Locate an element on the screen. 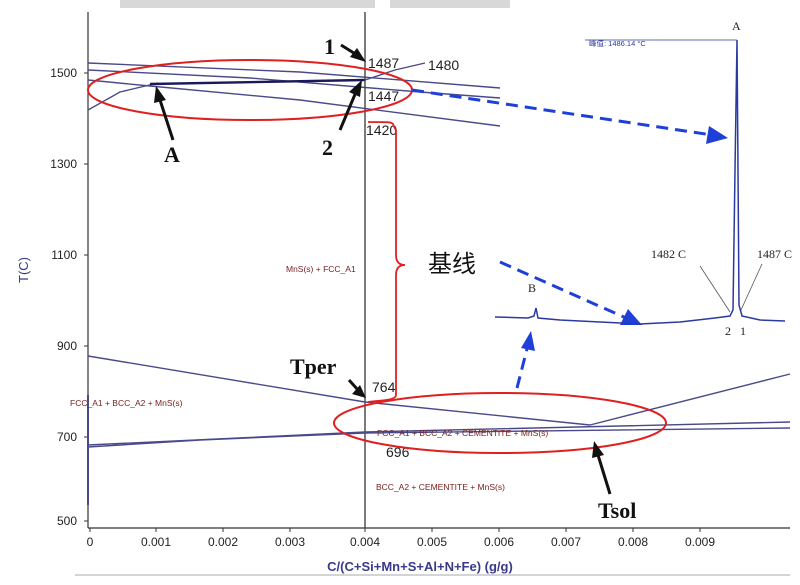  dsc-label-1482: 1482 C is located at coordinates (668, 254).